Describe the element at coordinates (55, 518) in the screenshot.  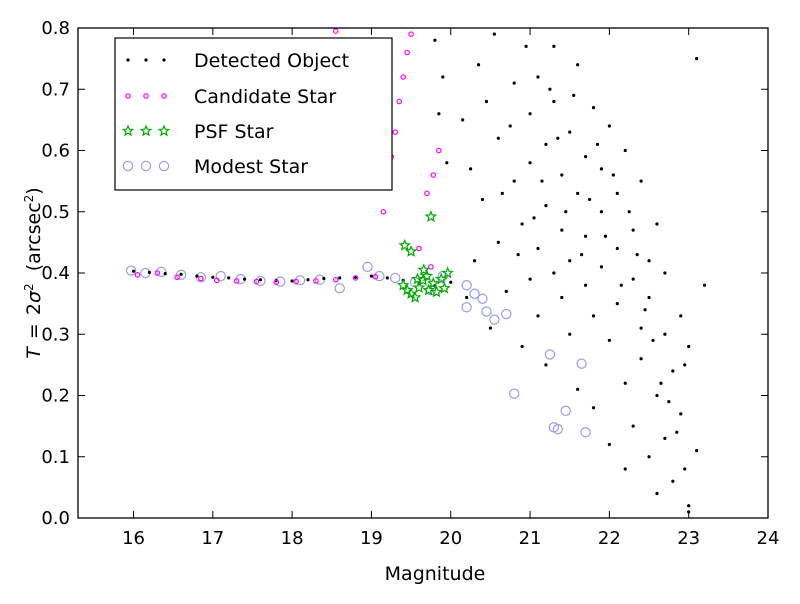
I see `y-tick-label: 0.0` at that location.